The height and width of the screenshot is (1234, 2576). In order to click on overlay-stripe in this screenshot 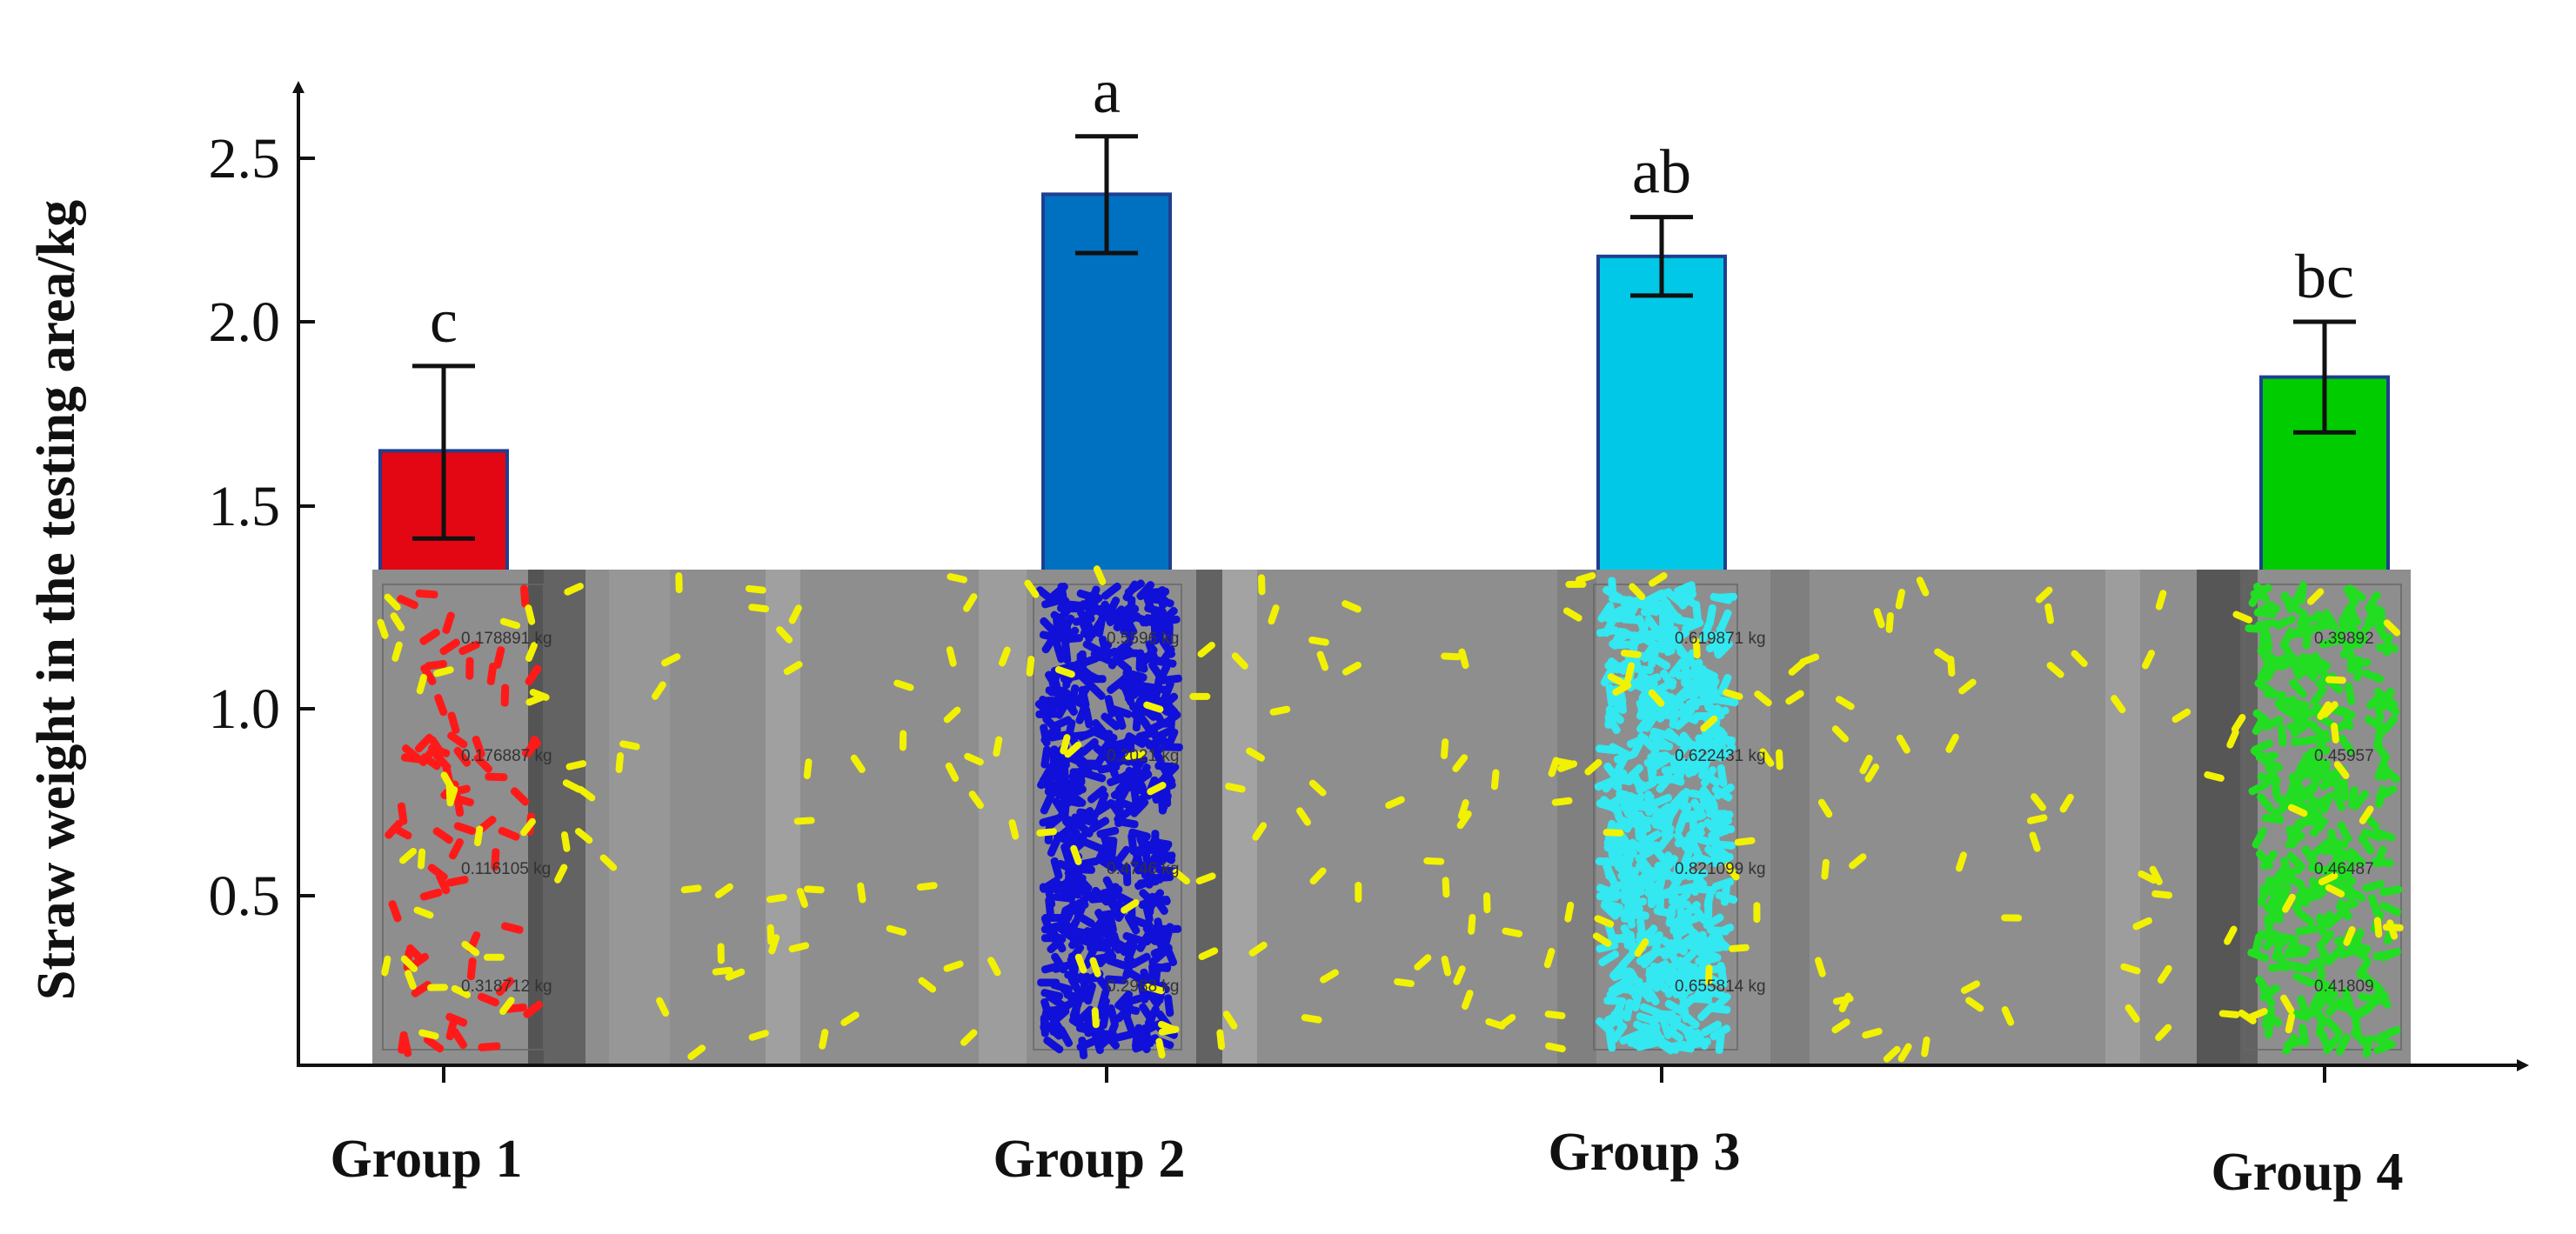, I will do `click(1790, 818)`.